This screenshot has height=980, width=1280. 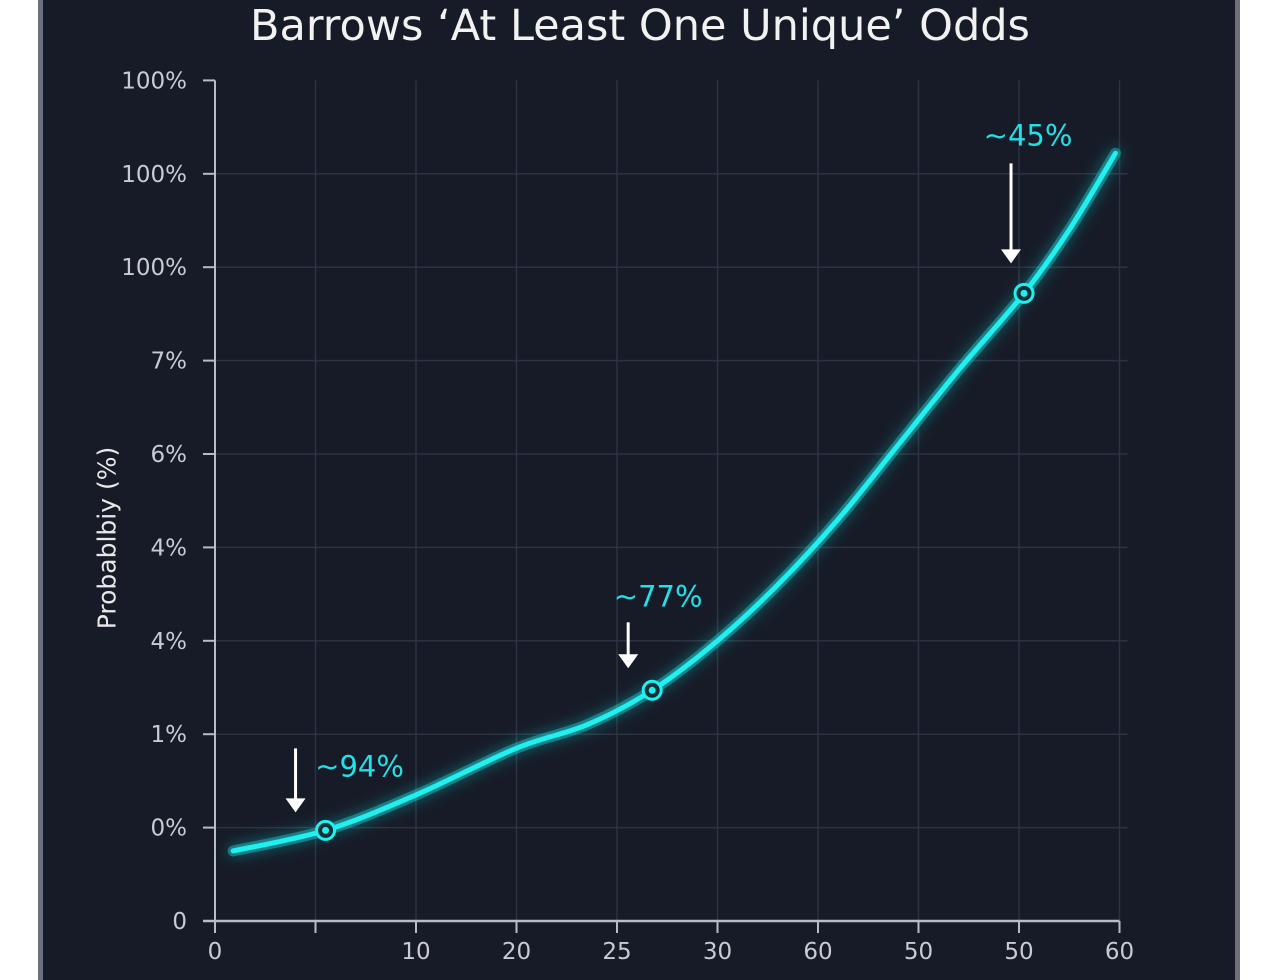 What do you see at coordinates (616, 949) in the screenshot?
I see `x-tick-label: 25` at bounding box center [616, 949].